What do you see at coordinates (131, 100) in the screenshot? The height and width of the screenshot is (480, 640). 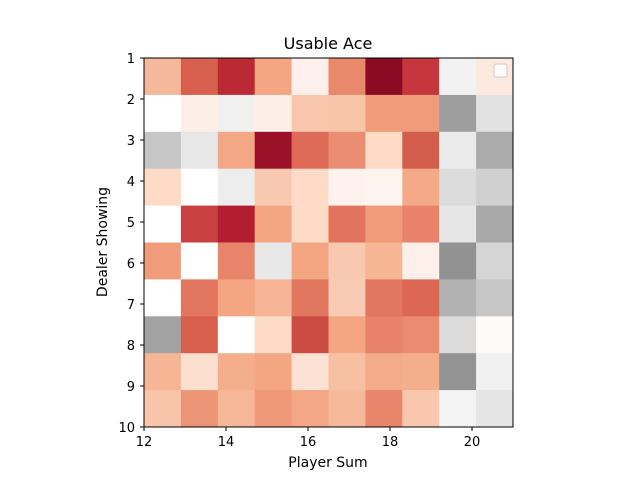 I see `y-tick-label: 2` at bounding box center [131, 100].